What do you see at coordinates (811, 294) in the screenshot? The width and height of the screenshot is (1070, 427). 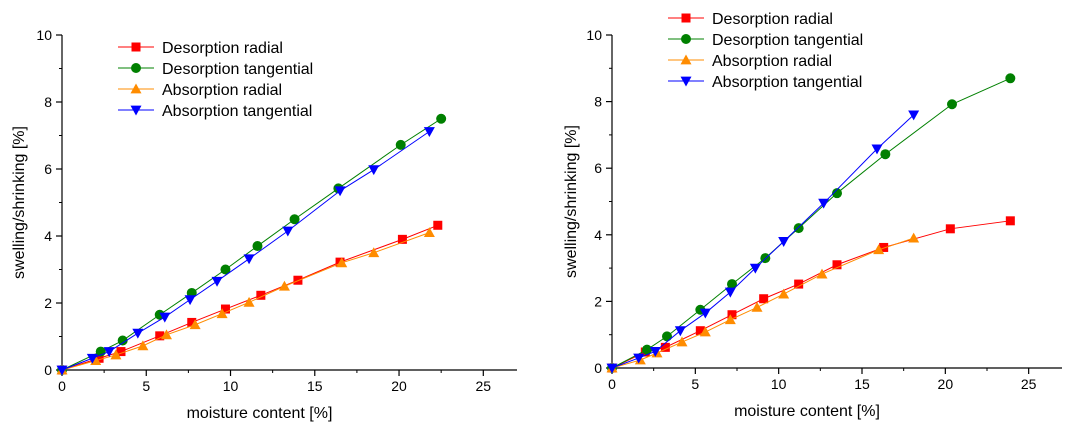 I see `series-line` at bounding box center [811, 294].